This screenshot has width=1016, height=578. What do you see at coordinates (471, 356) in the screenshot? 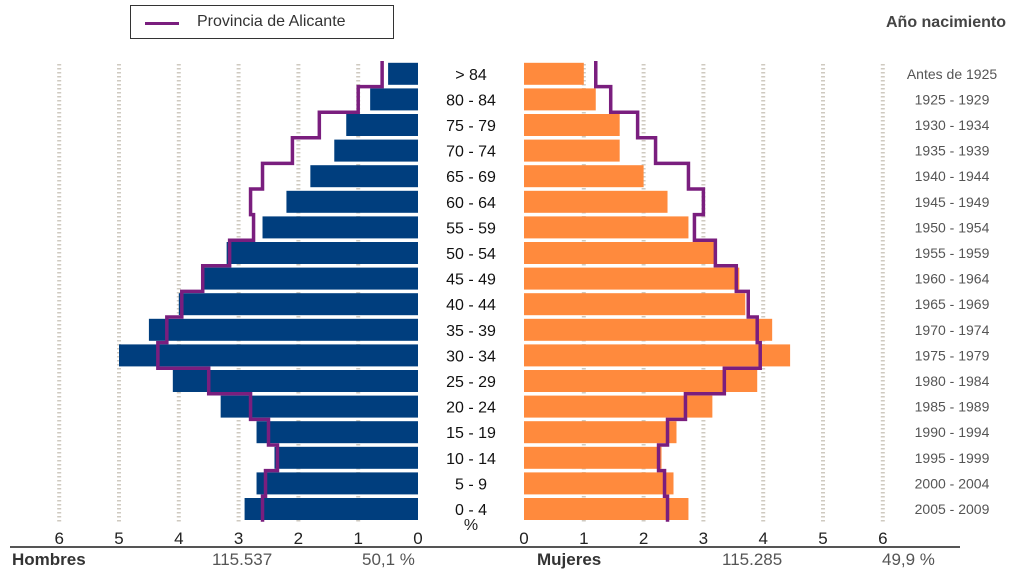
I see `age-label-11: 30 - 34` at bounding box center [471, 356].